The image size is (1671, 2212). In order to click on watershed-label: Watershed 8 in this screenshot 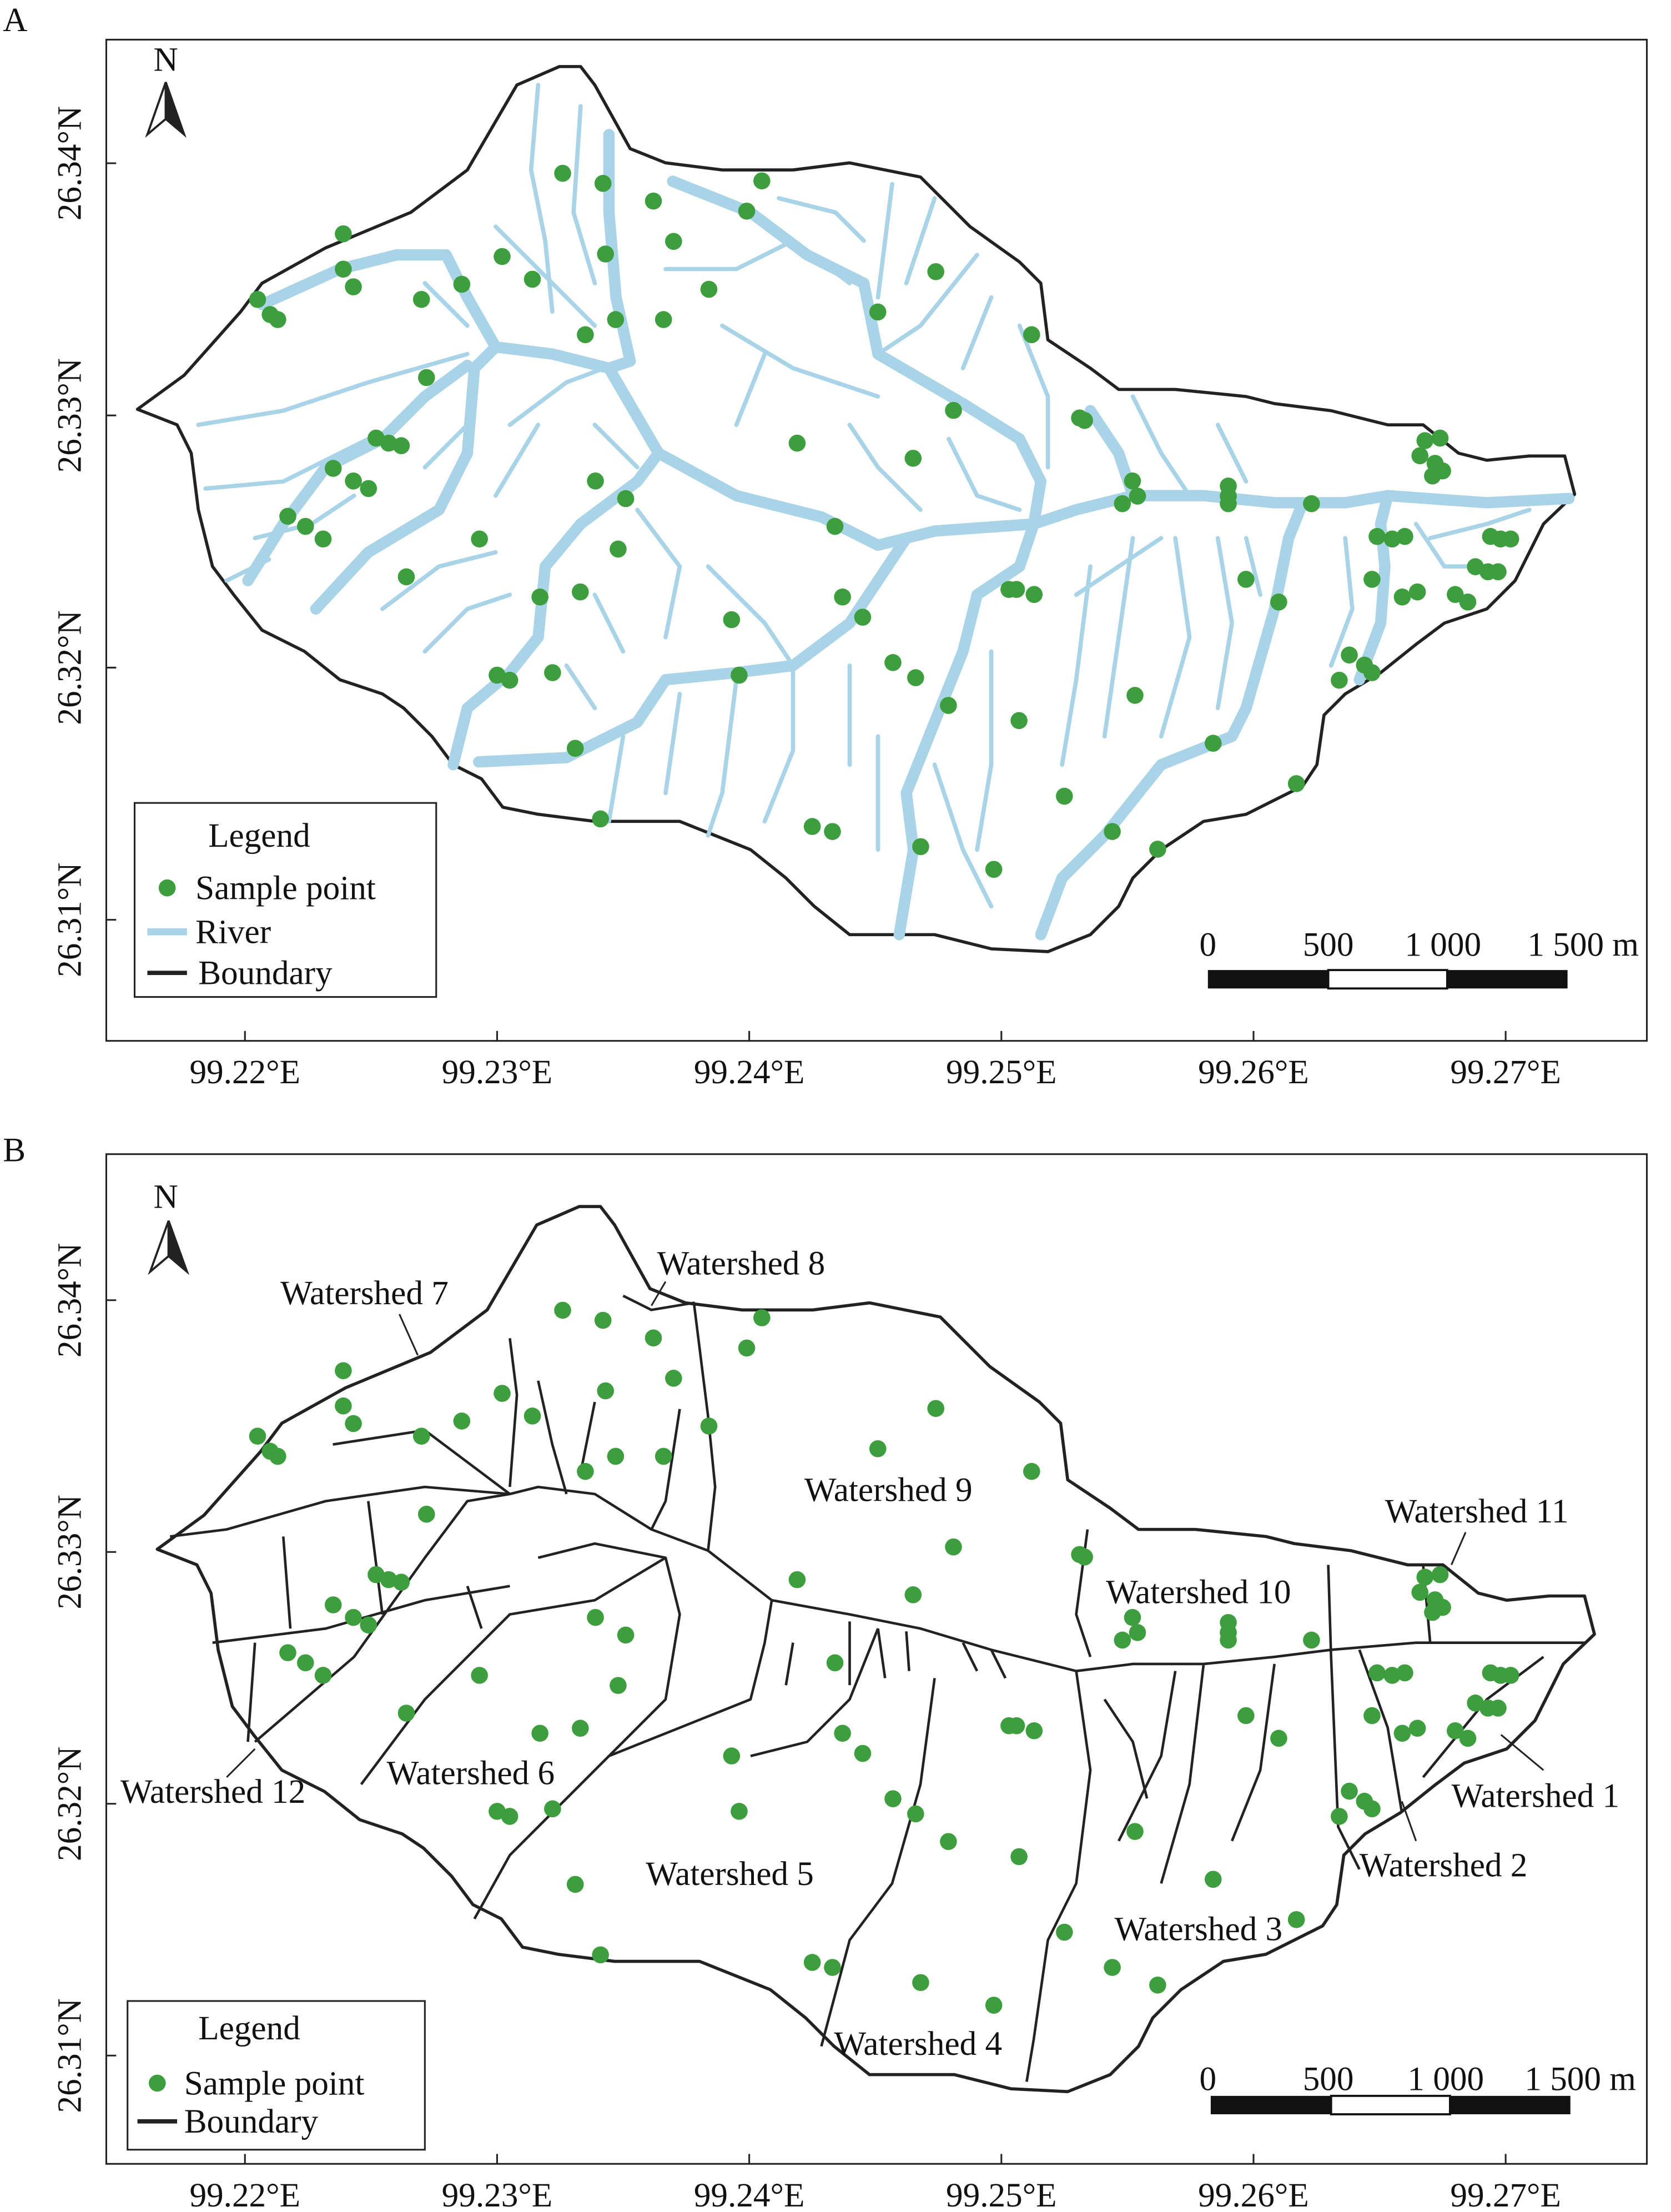, I will do `click(741, 1264)`.